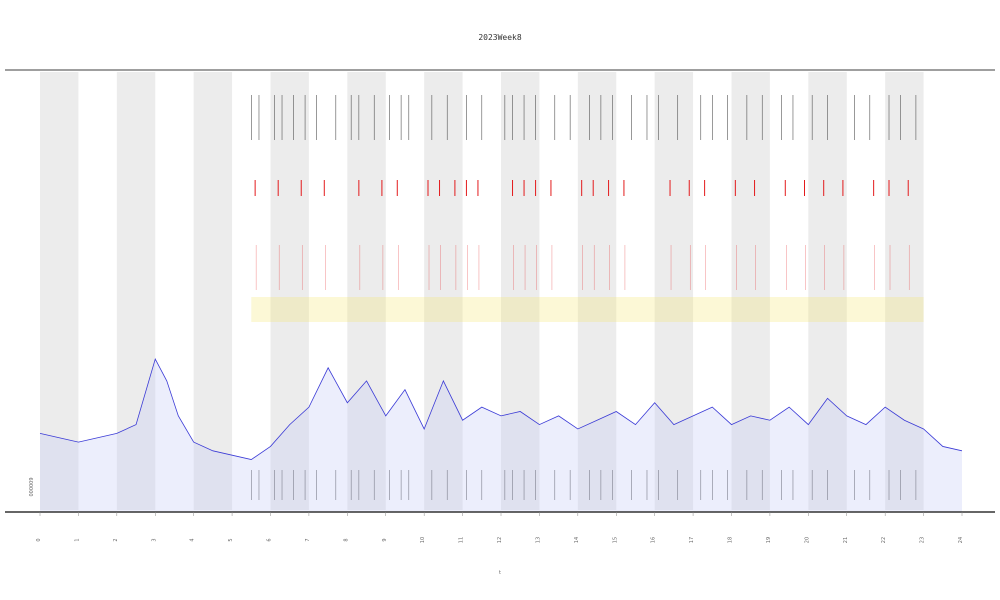 This screenshot has width=1000, height=600. What do you see at coordinates (423, 540) in the screenshot?
I see `x-tick-label-10: 10` at bounding box center [423, 540].